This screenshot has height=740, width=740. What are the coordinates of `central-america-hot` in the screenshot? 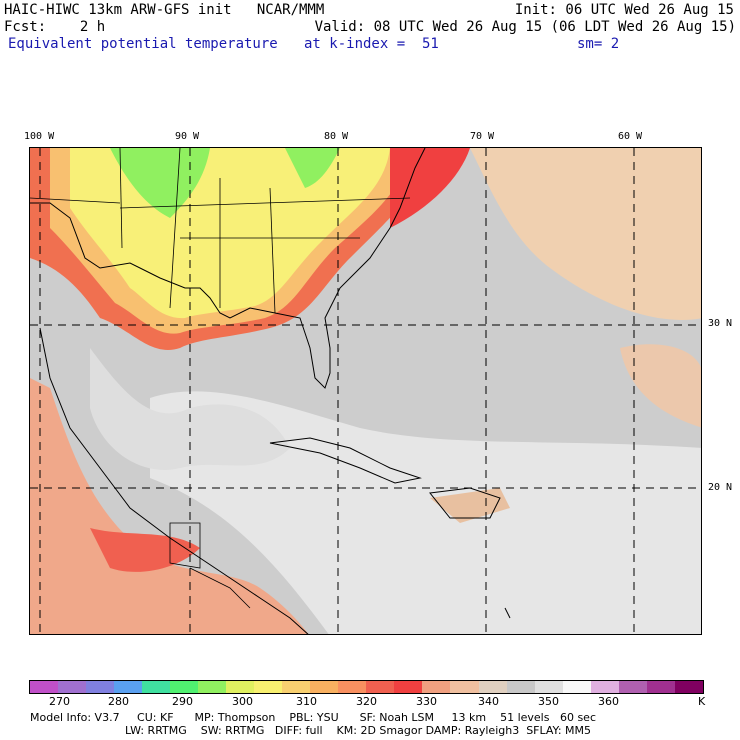 It's located at (145, 550).